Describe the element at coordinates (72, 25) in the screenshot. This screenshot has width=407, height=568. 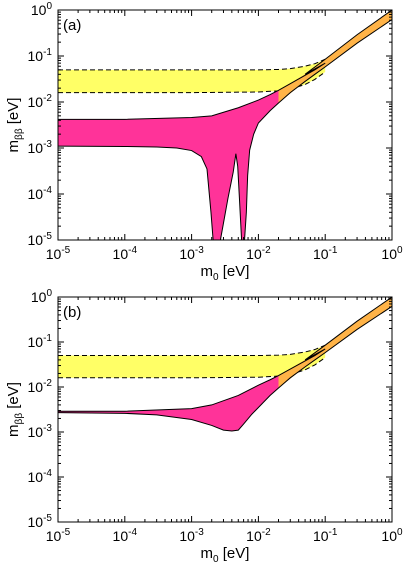
I see `panel-label: (a)` at that location.